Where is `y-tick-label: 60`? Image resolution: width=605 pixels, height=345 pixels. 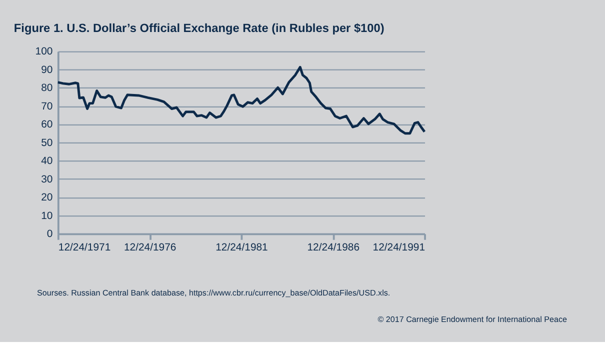
y-tick-label: 60 is located at coordinates (47, 125).